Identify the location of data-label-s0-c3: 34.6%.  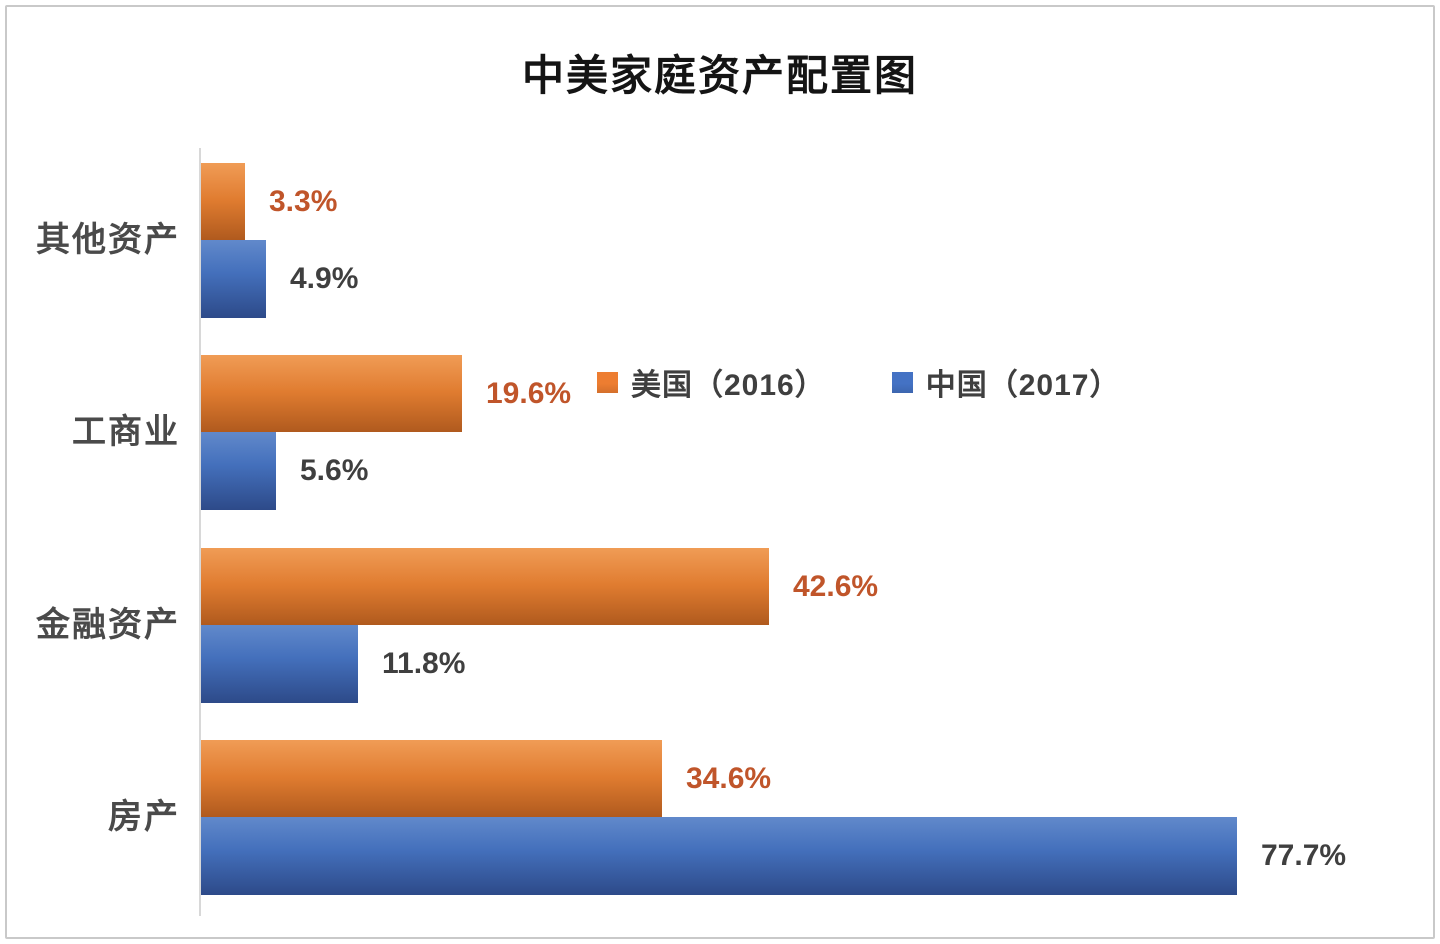
(729, 778).